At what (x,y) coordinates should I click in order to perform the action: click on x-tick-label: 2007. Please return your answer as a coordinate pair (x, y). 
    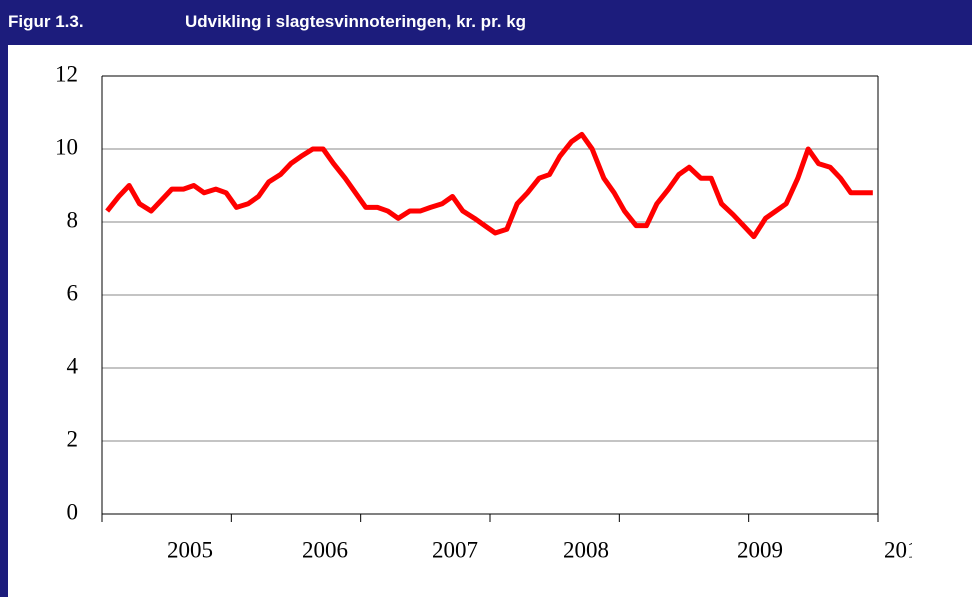
    Looking at the image, I should click on (455, 549).